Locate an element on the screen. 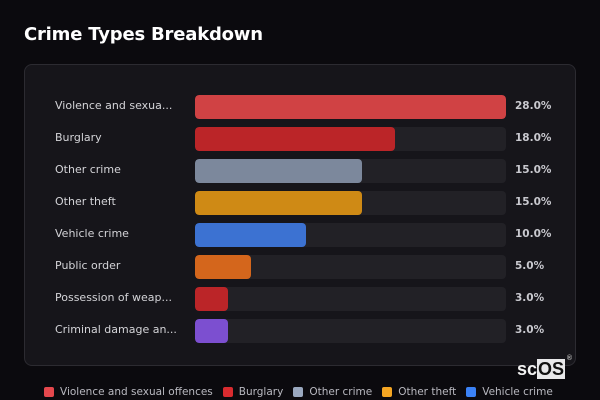  legend-item: Burglary is located at coordinates (253, 392).